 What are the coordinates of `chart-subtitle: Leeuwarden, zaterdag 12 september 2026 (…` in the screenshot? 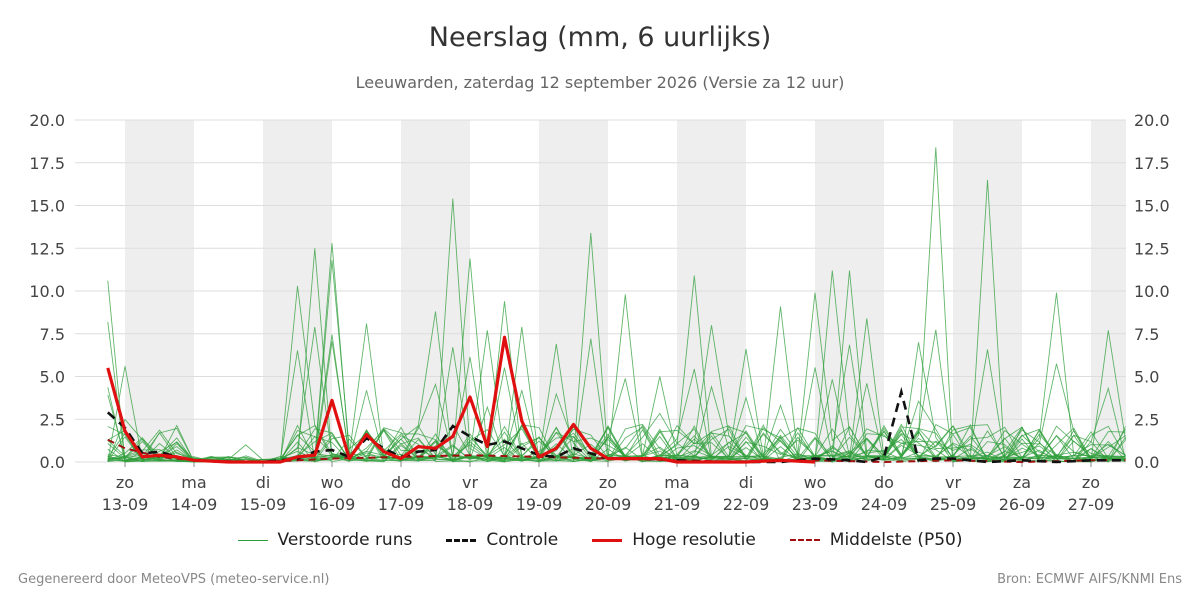 It's located at (600, 82).